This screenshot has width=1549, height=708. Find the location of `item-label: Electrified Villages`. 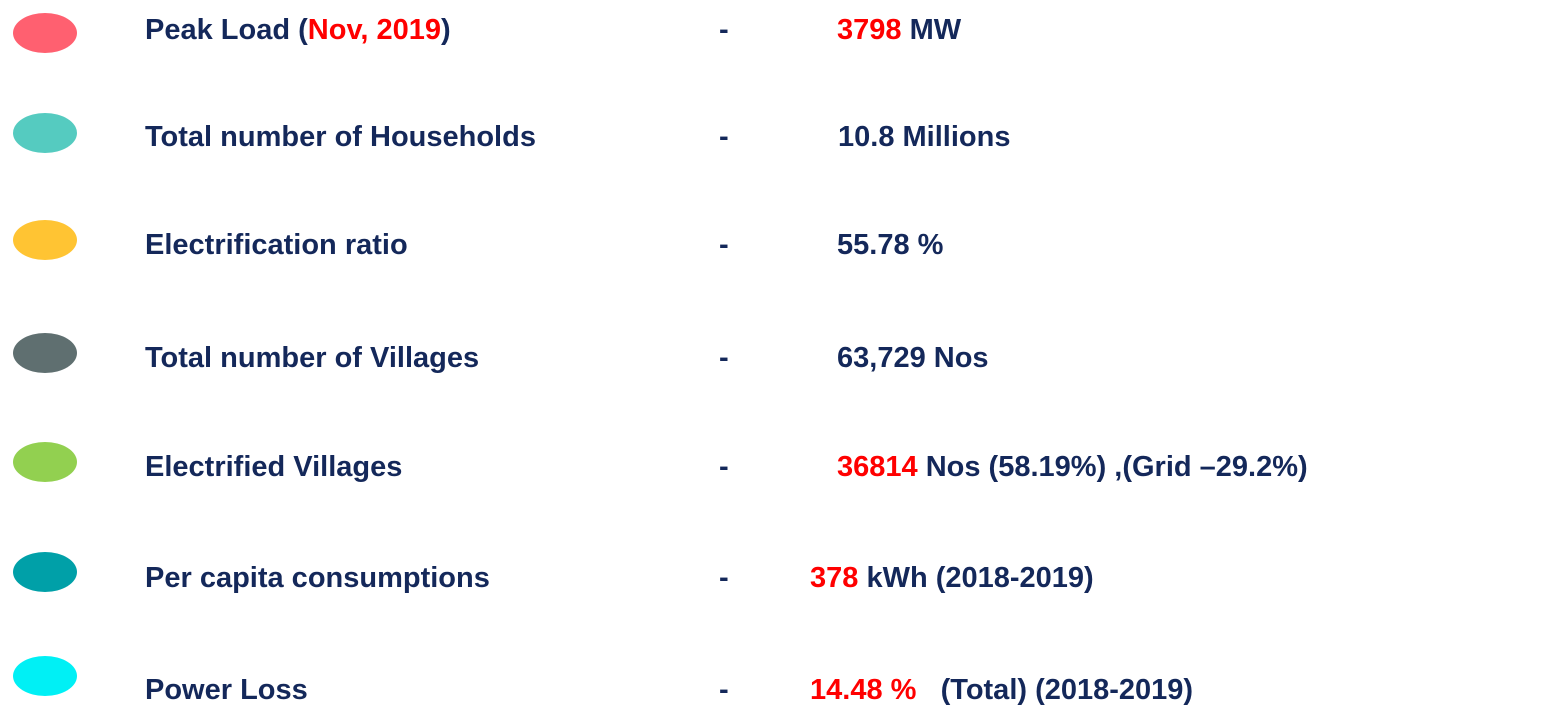

item-label: Electrified Villages is located at coordinates (273, 467).